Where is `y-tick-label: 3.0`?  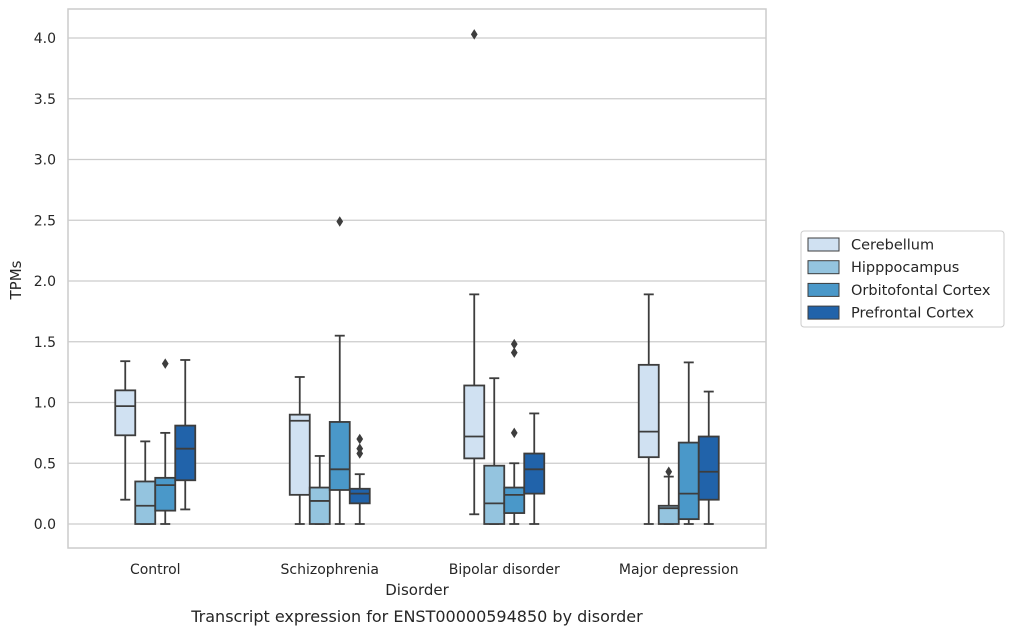 y-tick-label: 3.0 is located at coordinates (45, 161).